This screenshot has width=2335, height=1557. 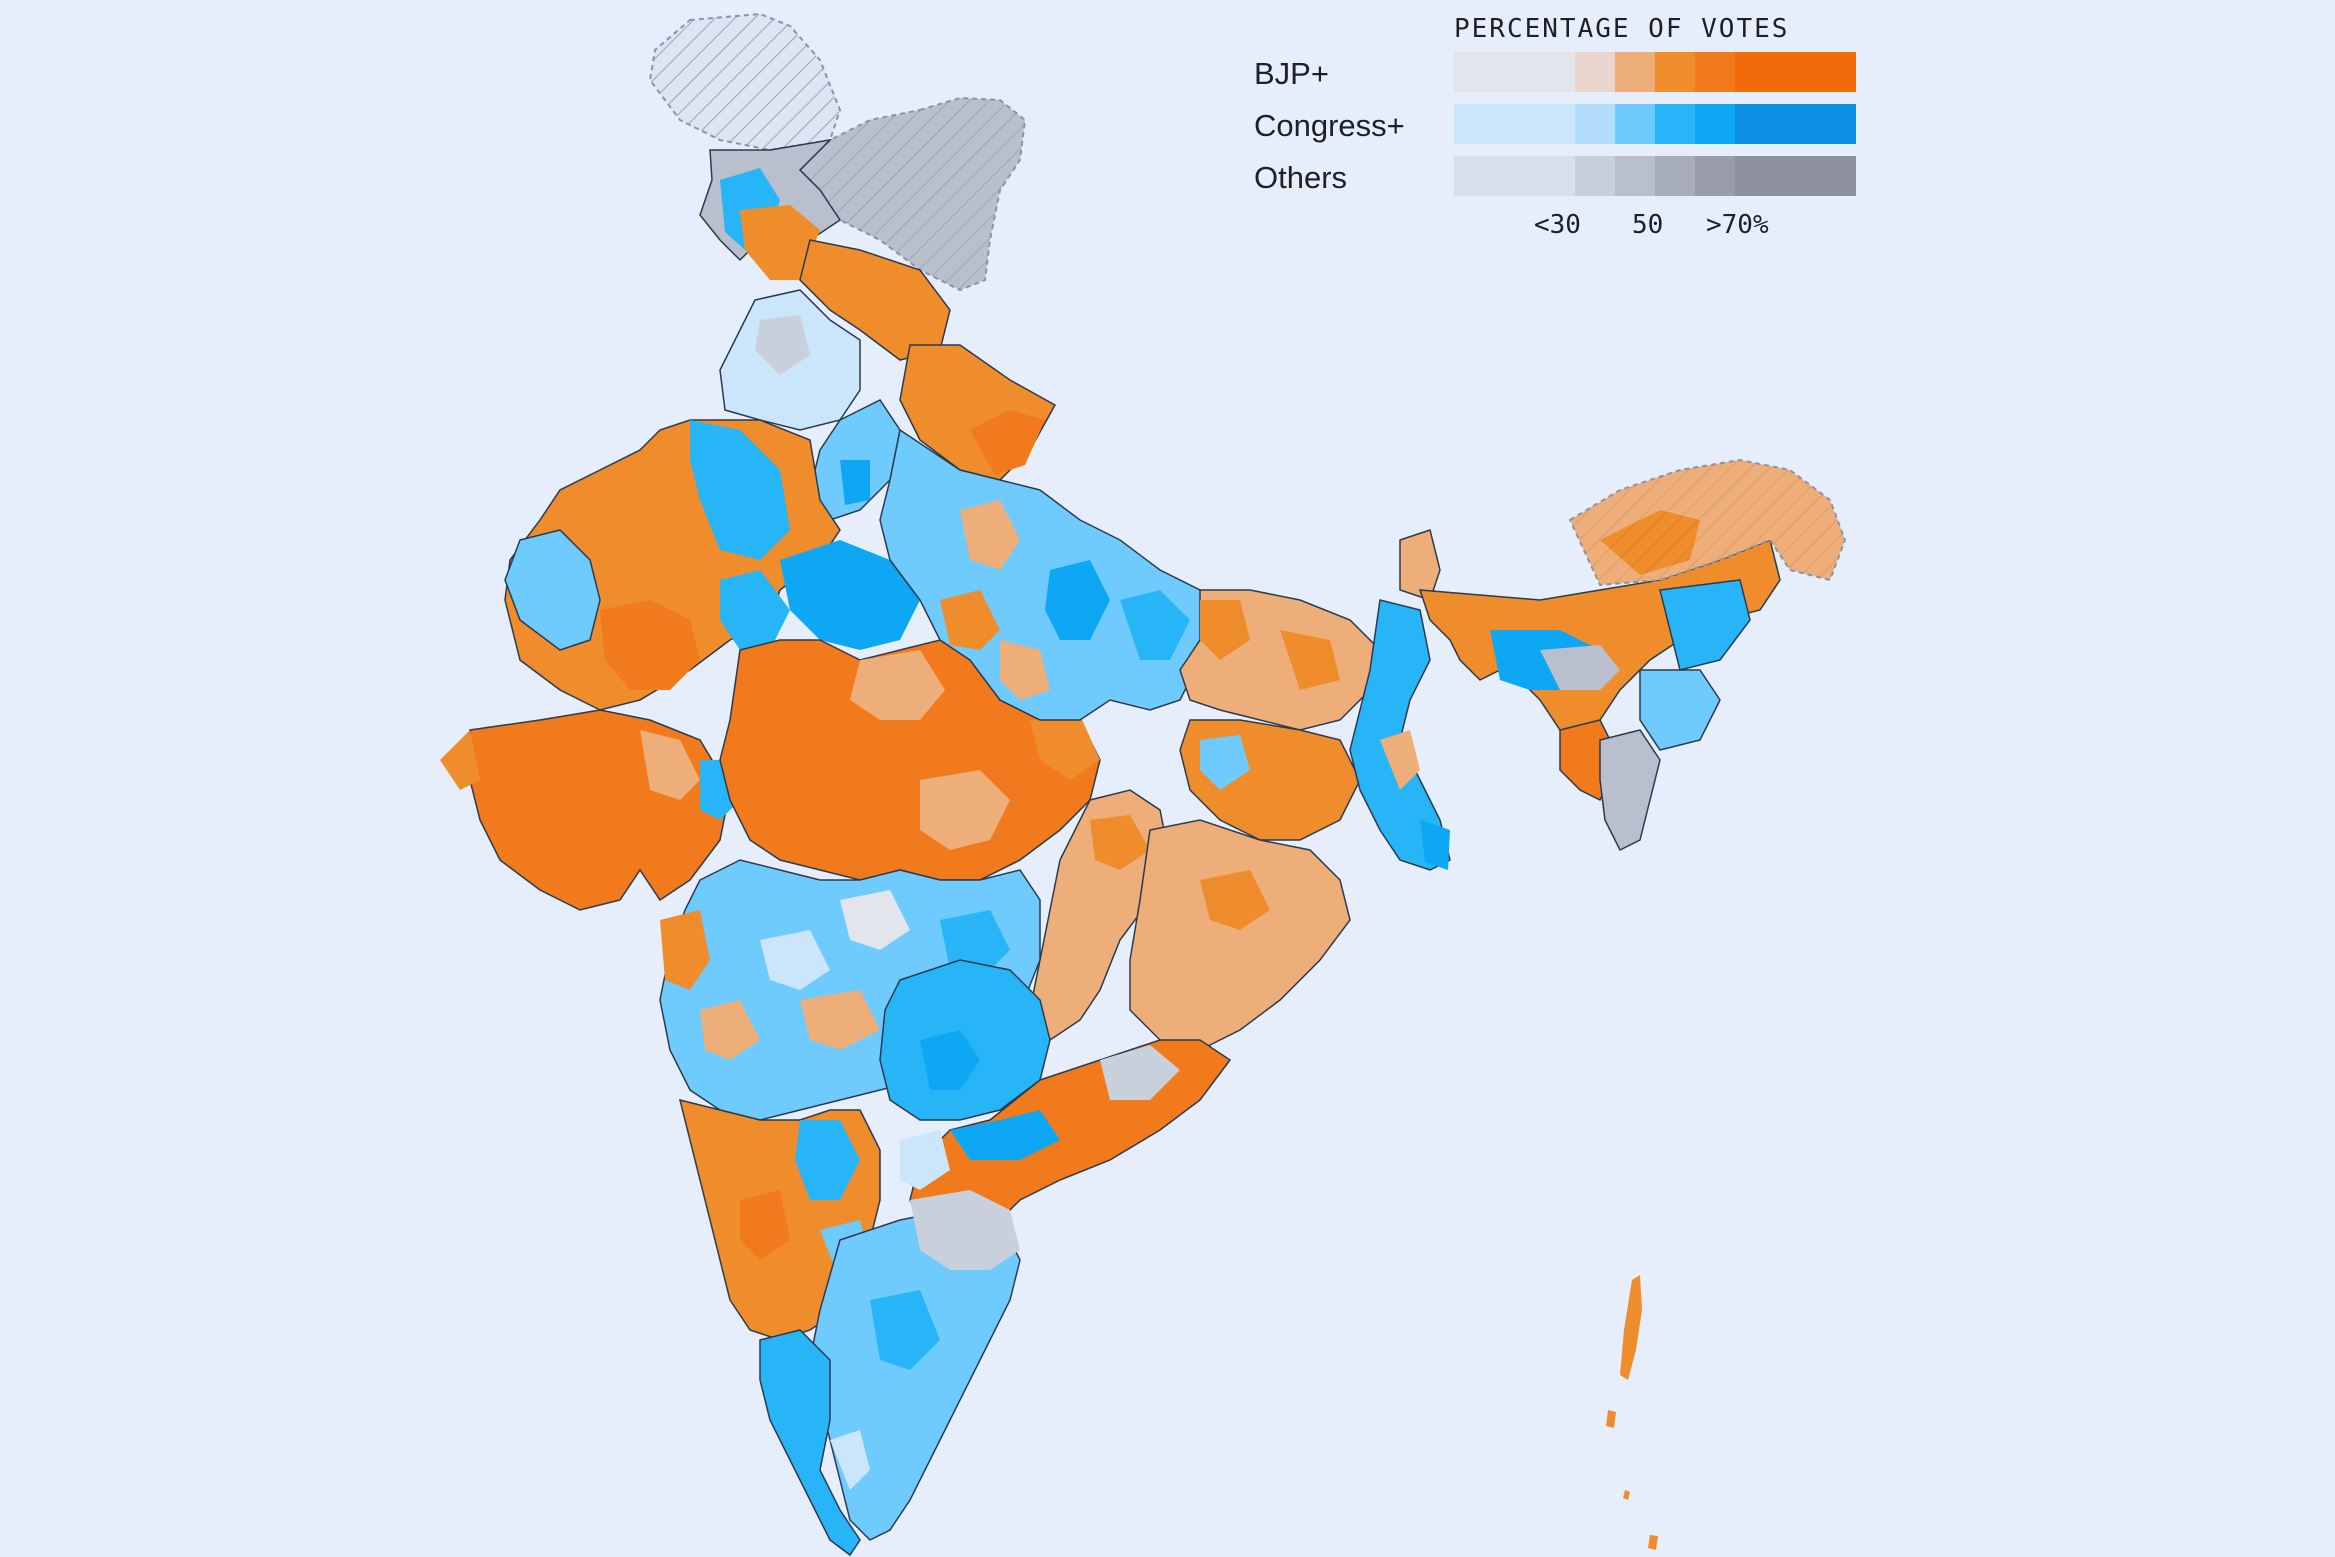 What do you see at coordinates (1737, 225) in the screenshot?
I see `legend-tick-high: >70%` at bounding box center [1737, 225].